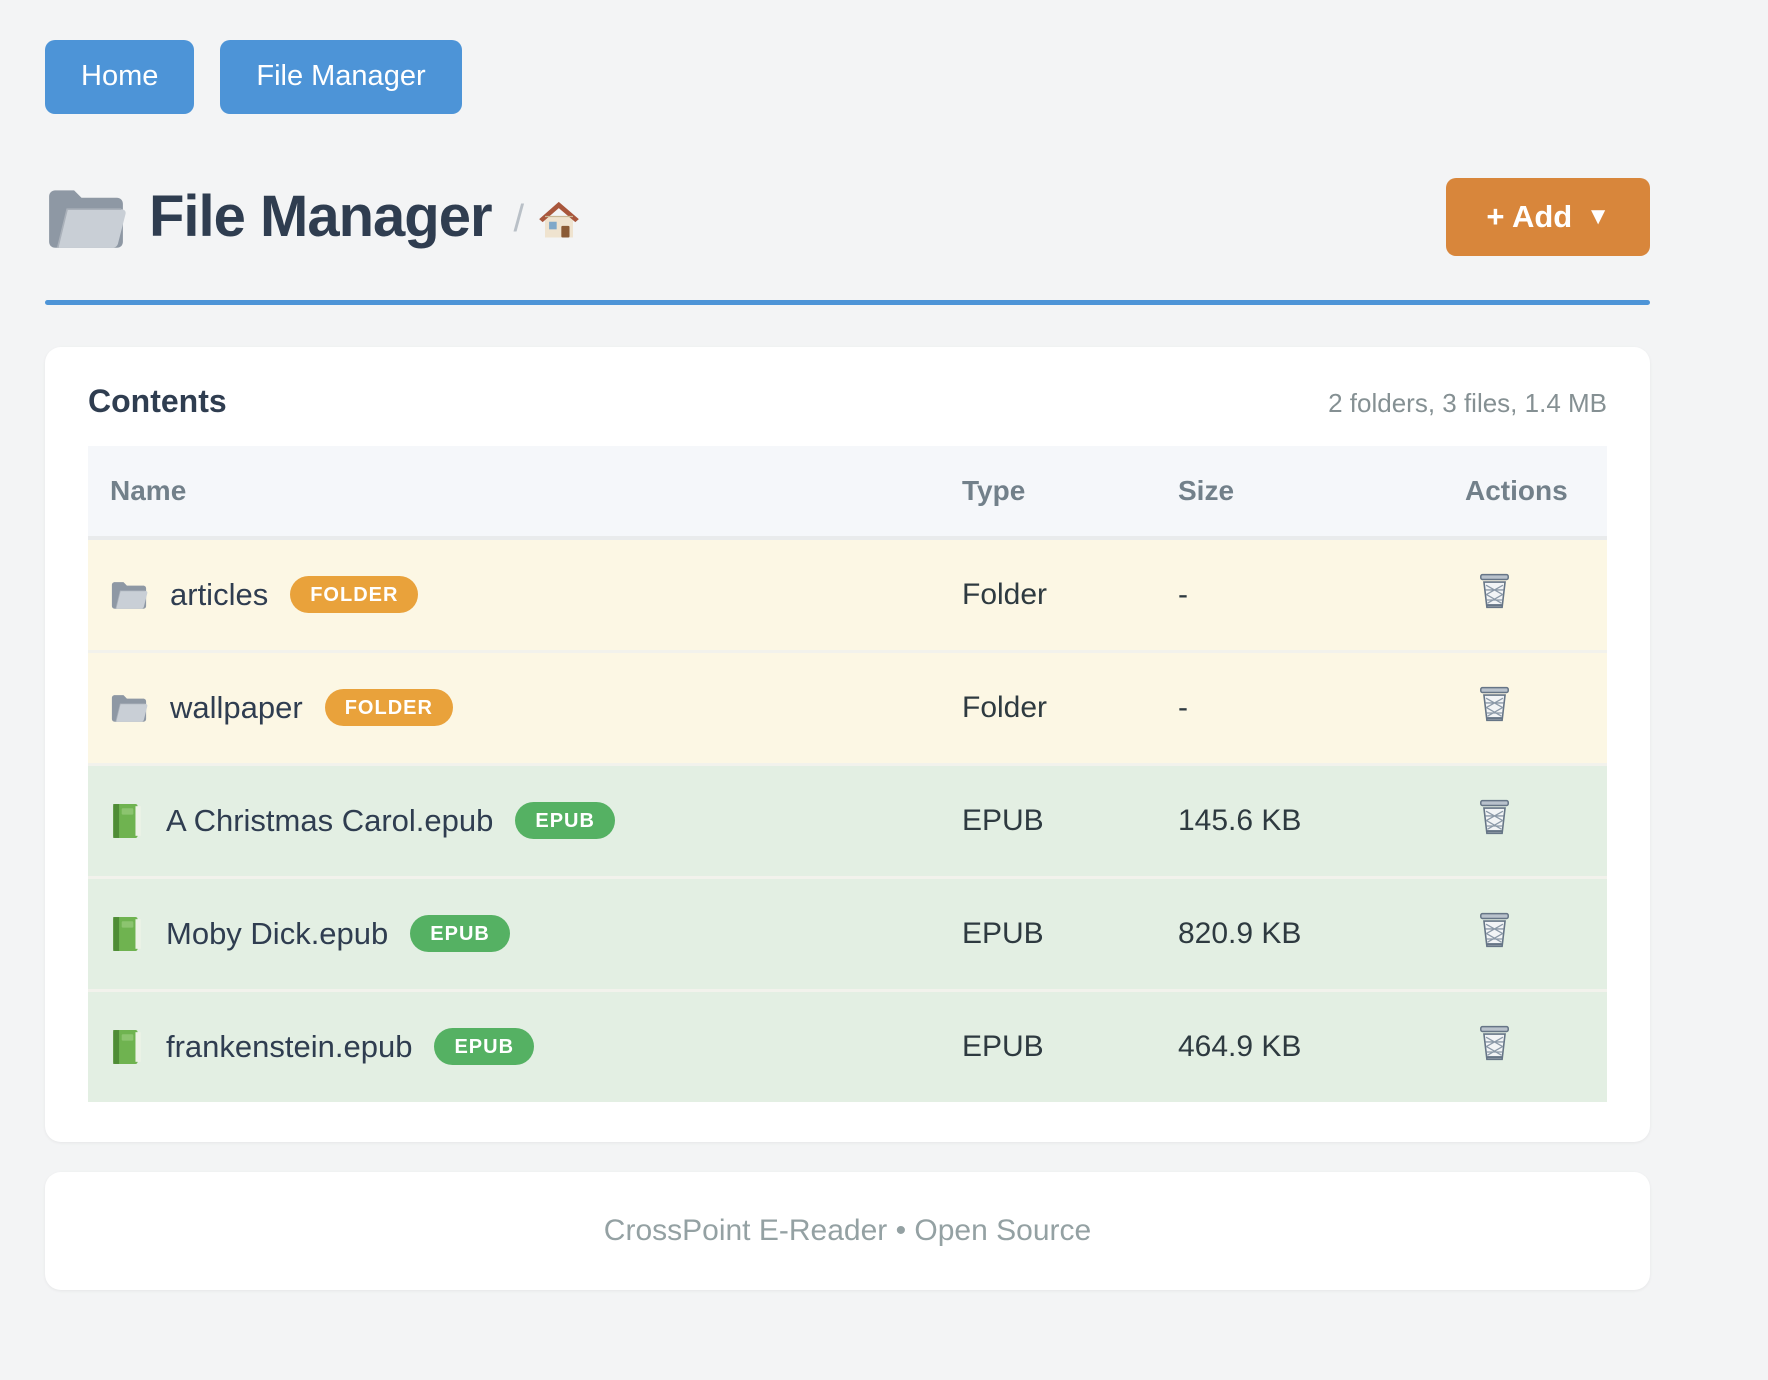  What do you see at coordinates (847, 77) in the screenshot?
I see `top-nav: Home File Manager` at bounding box center [847, 77].